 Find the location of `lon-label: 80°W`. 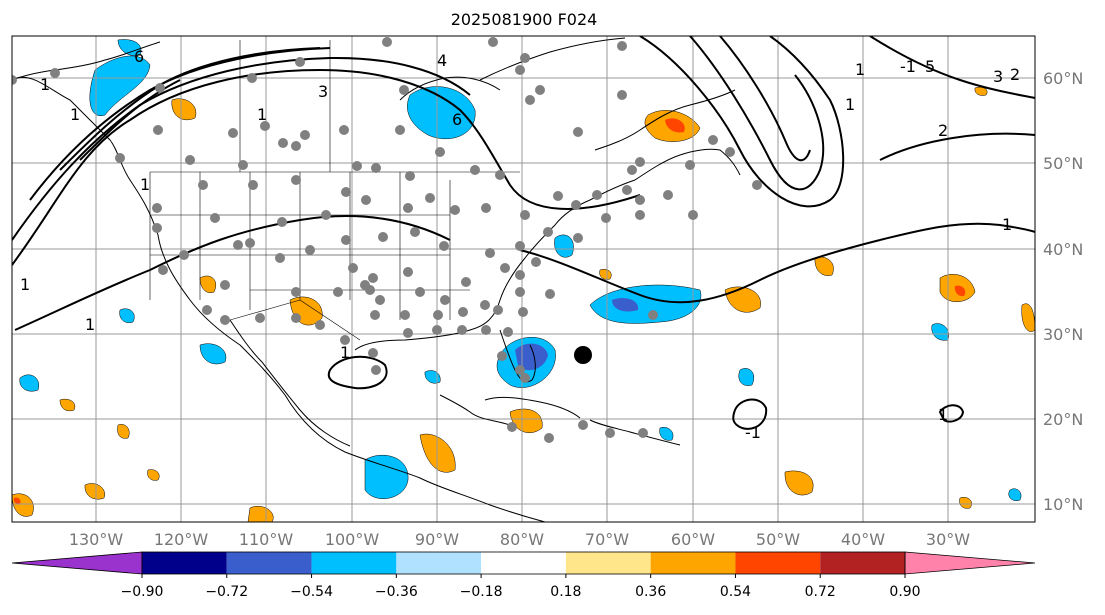

lon-label: 80°W is located at coordinates (522, 539).